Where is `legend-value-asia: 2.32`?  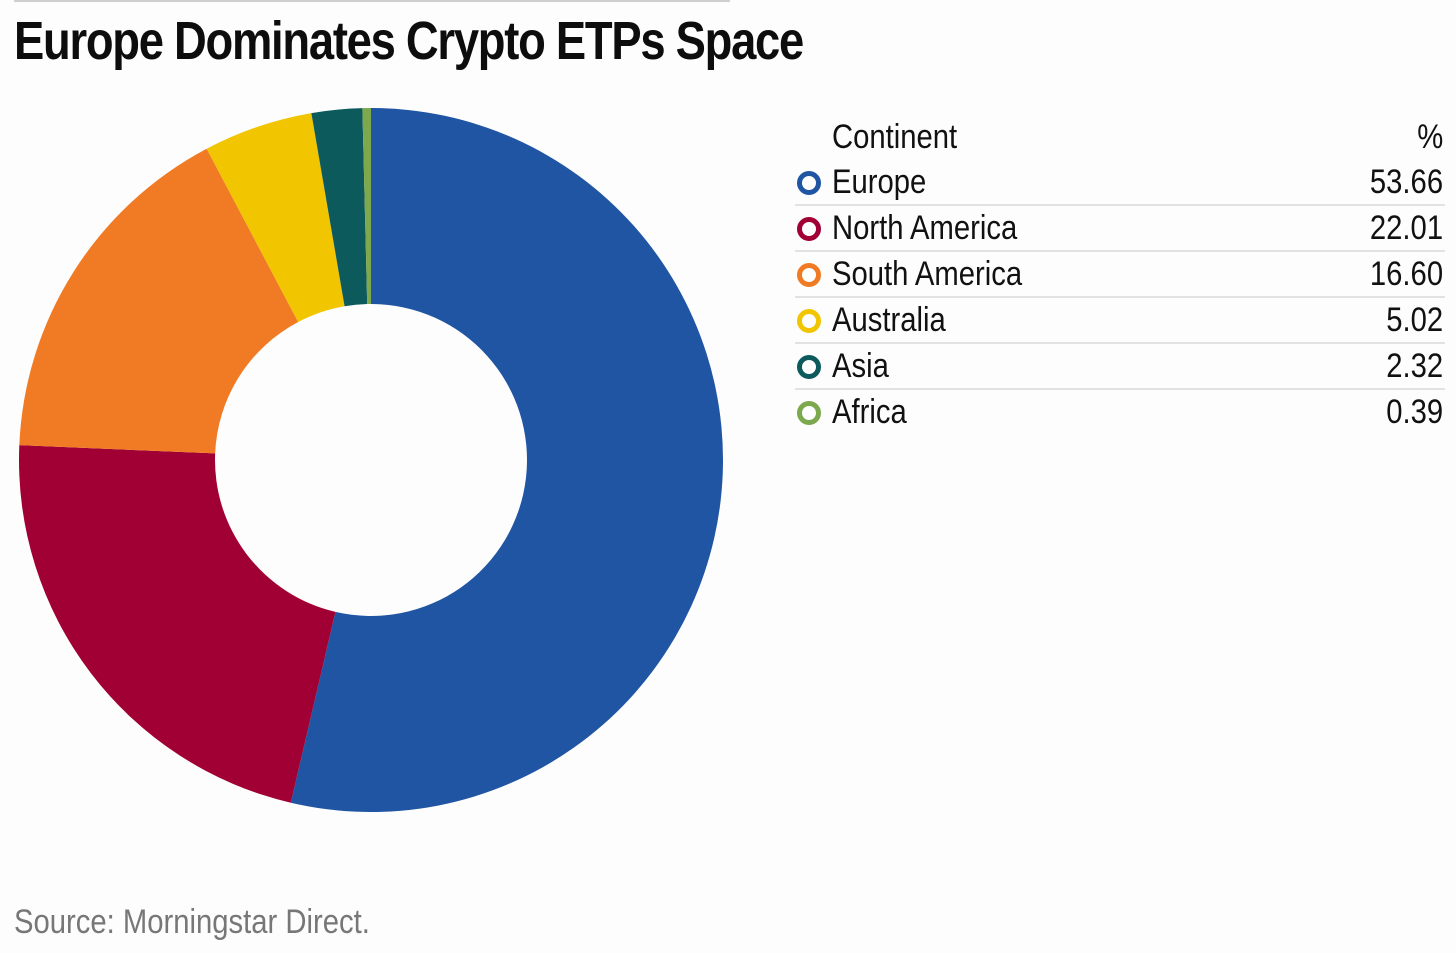 legend-value-asia: 2.32 is located at coordinates (1414, 365).